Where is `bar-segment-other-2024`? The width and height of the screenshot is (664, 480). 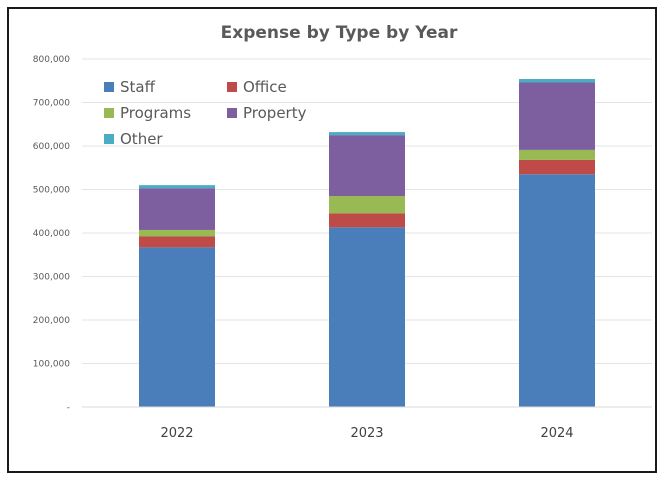
bar-segment-other-2024 is located at coordinates (557, 81).